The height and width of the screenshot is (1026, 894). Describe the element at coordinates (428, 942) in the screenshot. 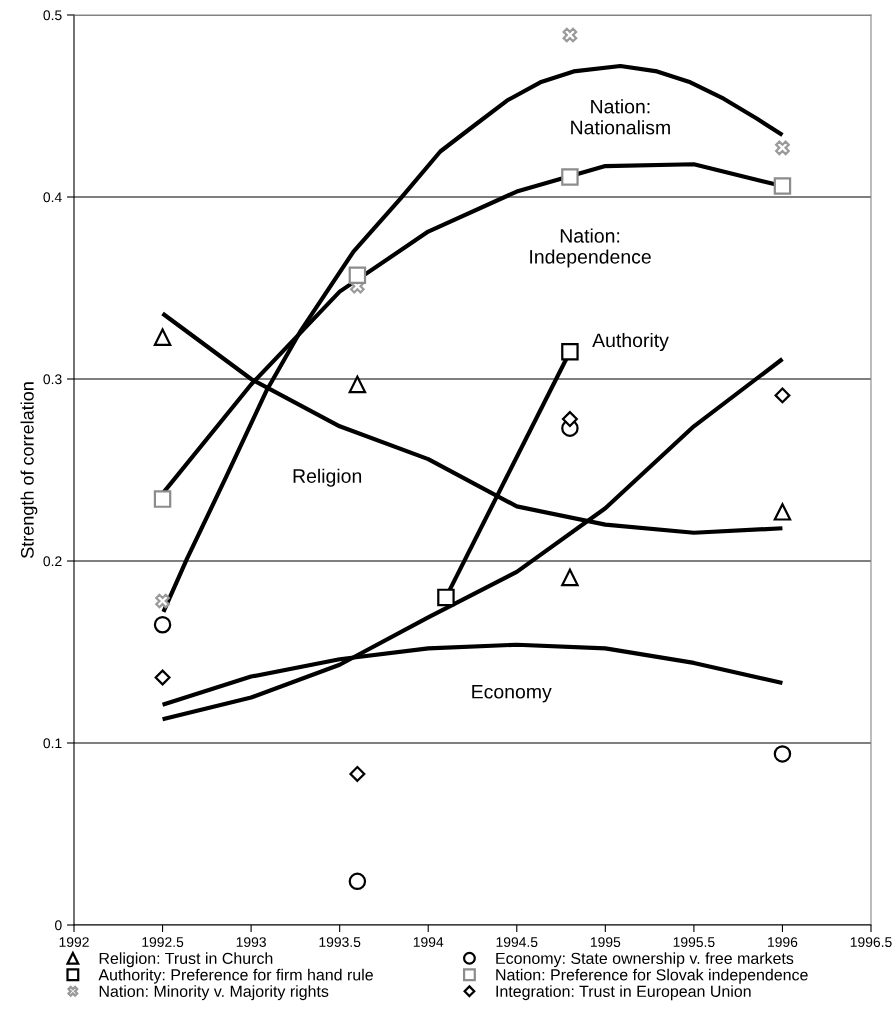

I see `x-tick-label: 1994` at that location.